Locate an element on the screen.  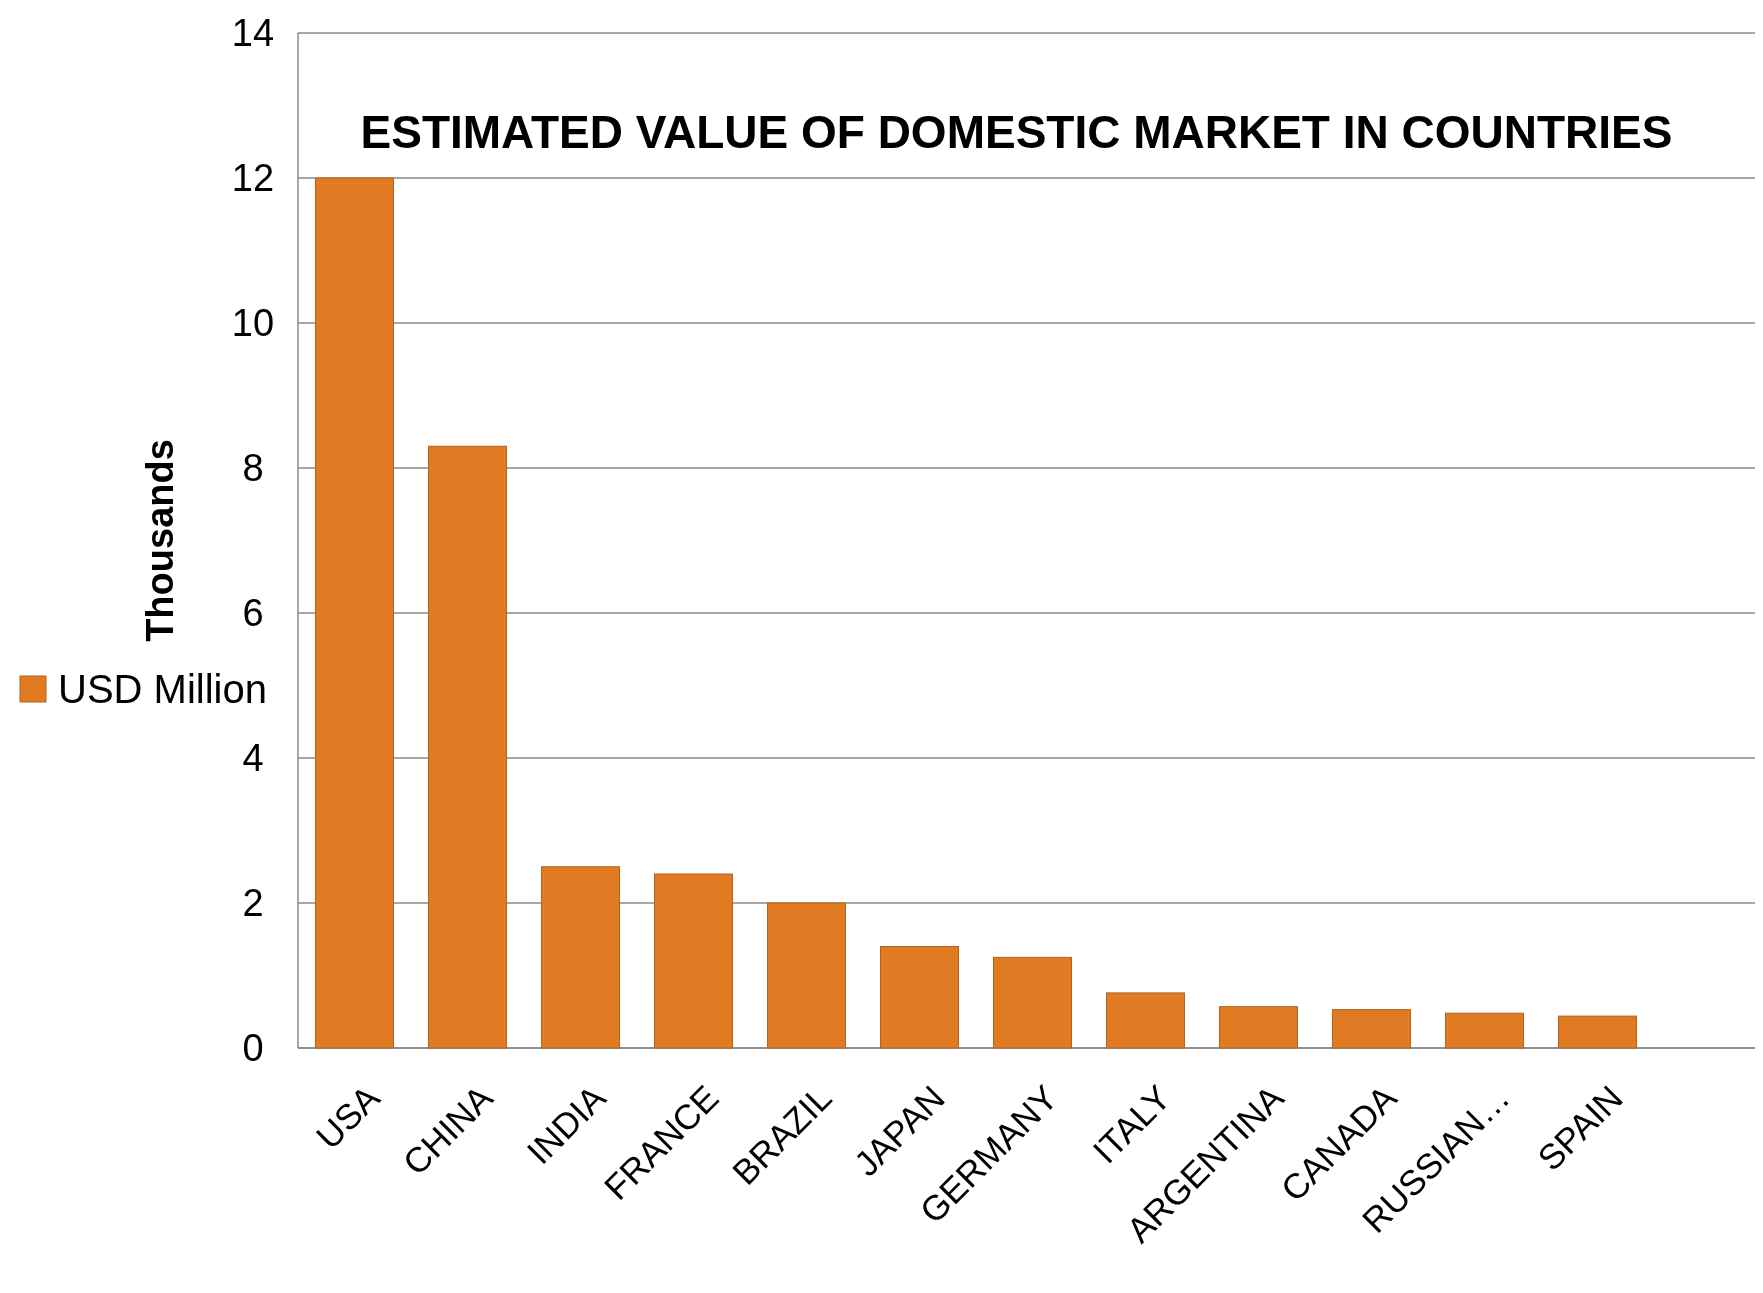
y-tick-label: 10 is located at coordinates (253, 323).